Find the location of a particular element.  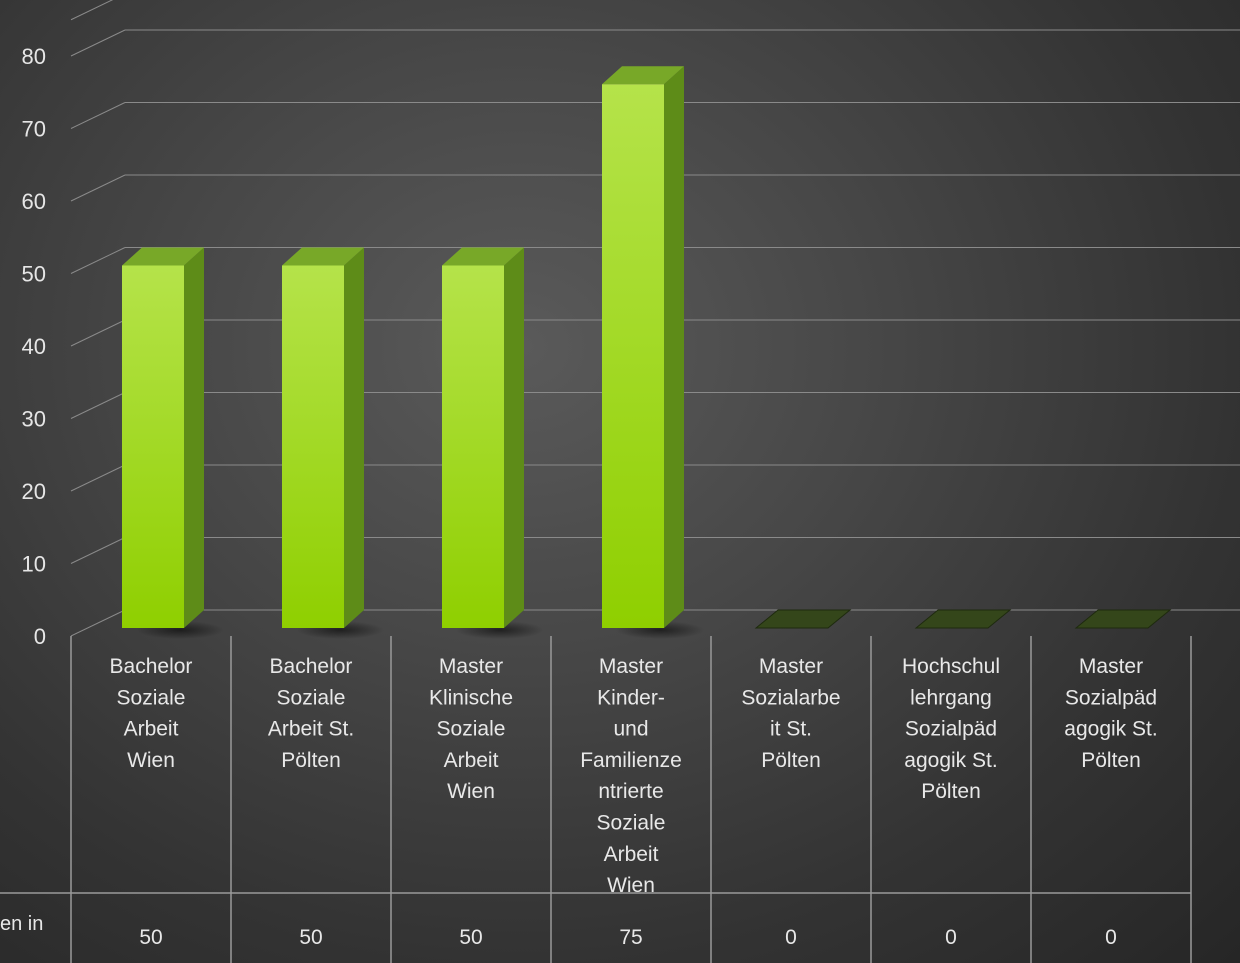

y-tick-label: 10 is located at coordinates (34, 564).